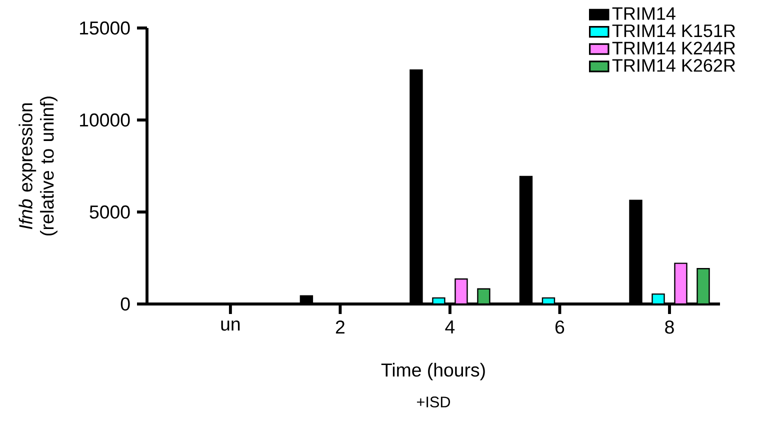 The width and height of the screenshot is (761, 421). Describe the element at coordinates (674, 31) in the screenshot. I see `legend-label: TRIM14 K151R` at that location.